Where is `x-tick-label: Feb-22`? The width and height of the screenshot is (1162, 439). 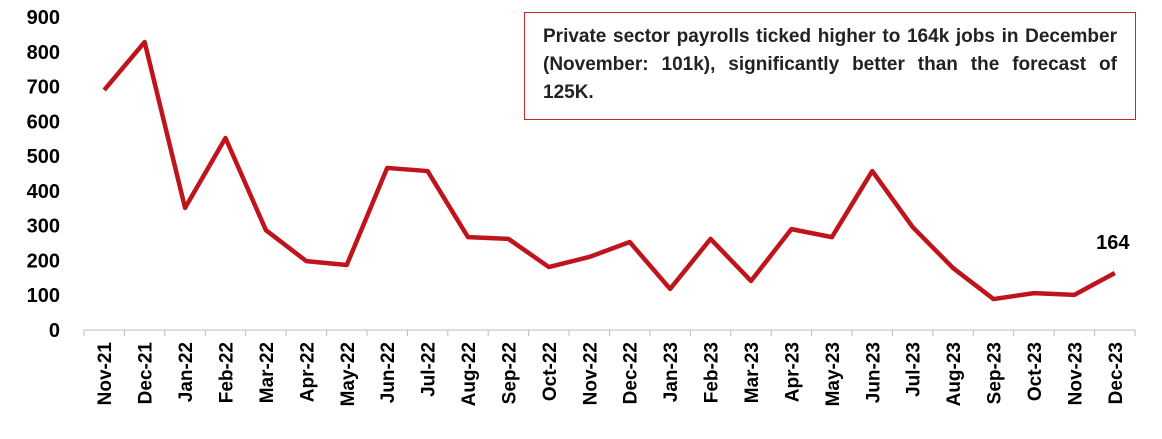 x-tick-label: Feb-22 is located at coordinates (226, 372).